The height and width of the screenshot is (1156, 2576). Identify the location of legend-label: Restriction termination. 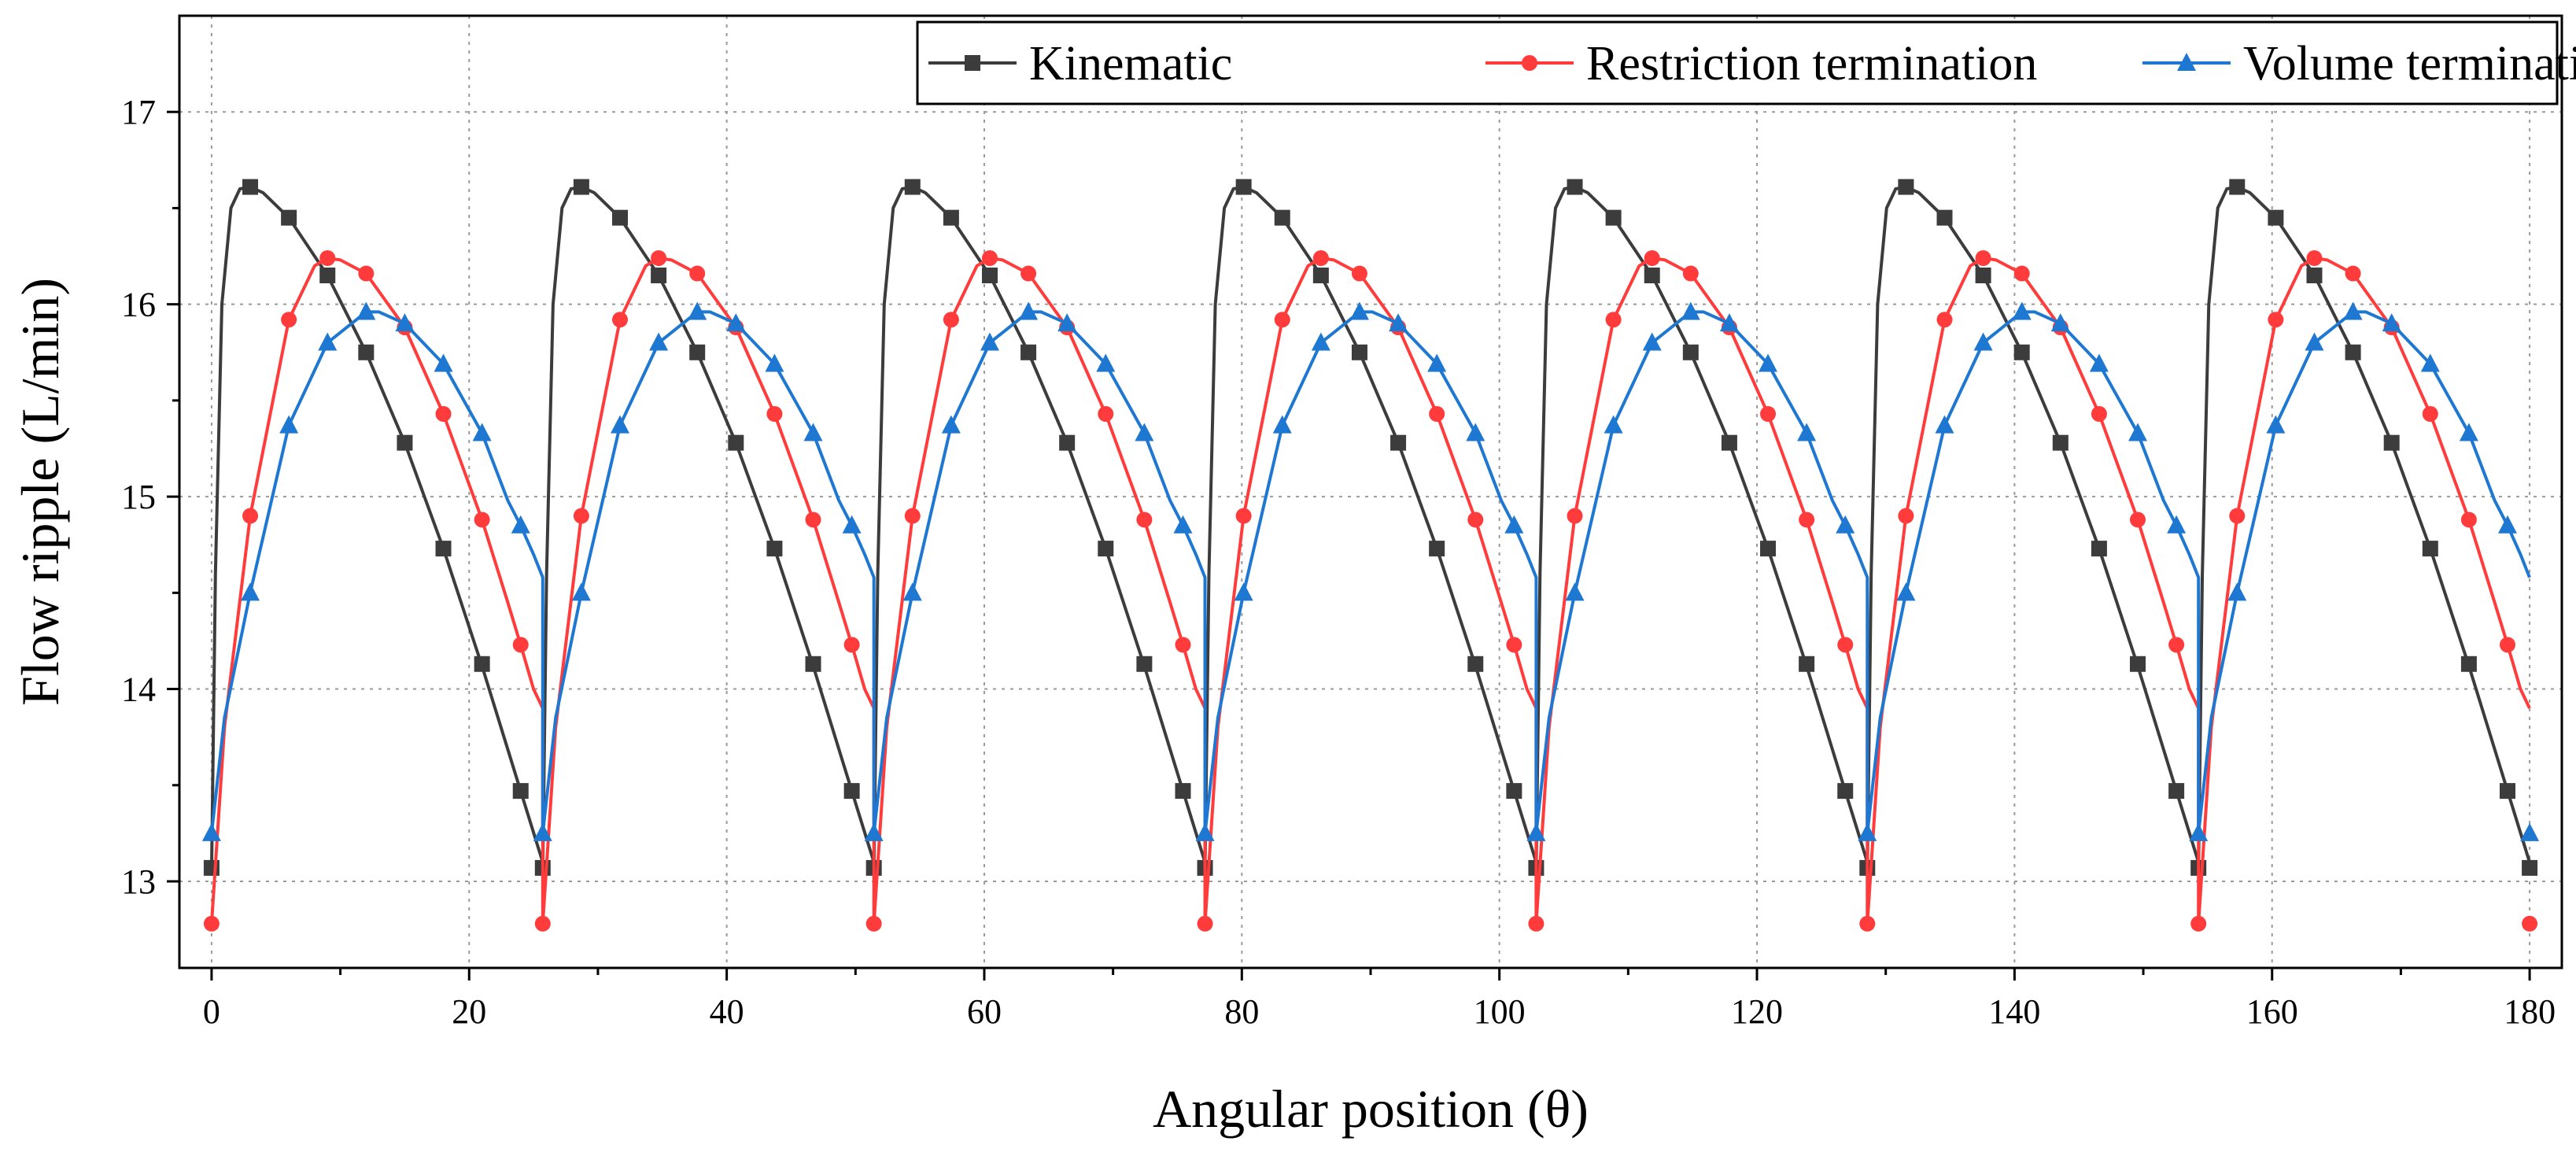
(1812, 63).